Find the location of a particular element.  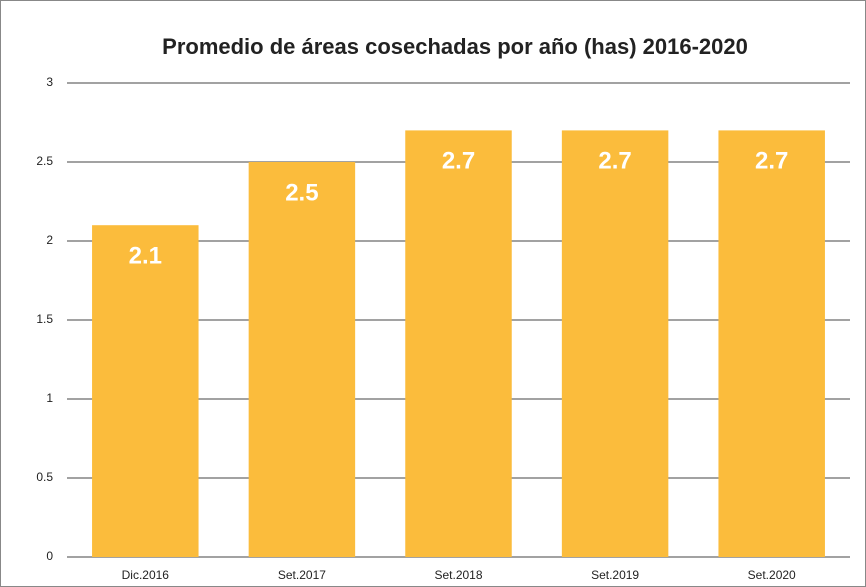

y-tick-label: 1 is located at coordinates (49, 398).